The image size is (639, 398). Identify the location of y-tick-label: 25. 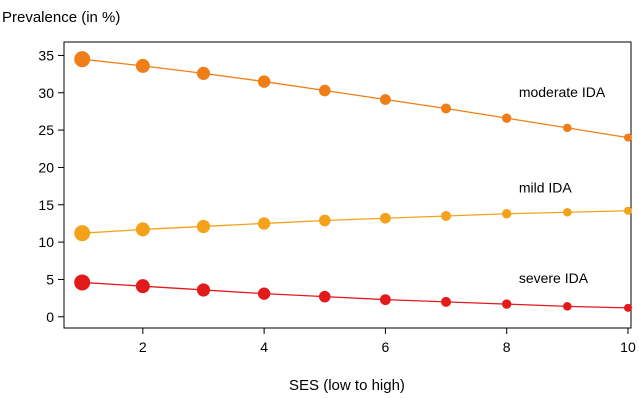
(46, 130).